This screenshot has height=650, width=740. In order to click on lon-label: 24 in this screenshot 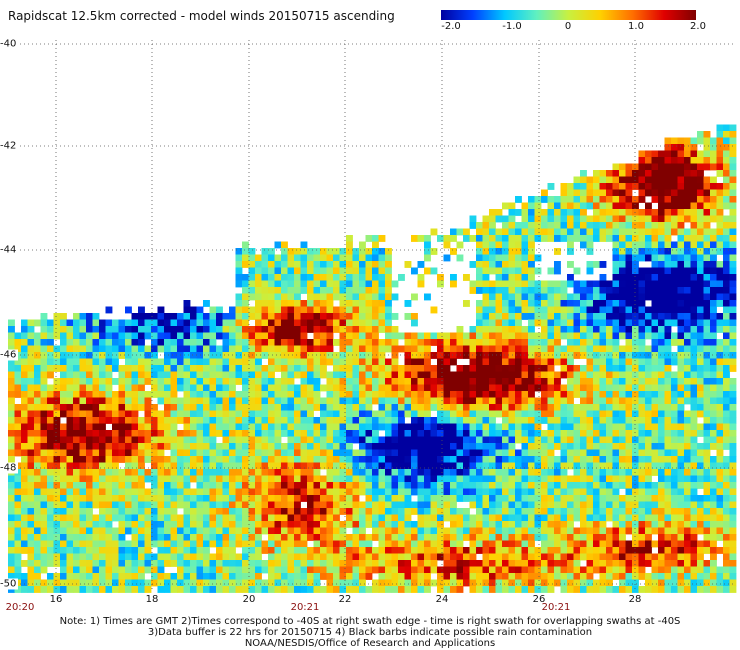, I will do `click(442, 599)`.